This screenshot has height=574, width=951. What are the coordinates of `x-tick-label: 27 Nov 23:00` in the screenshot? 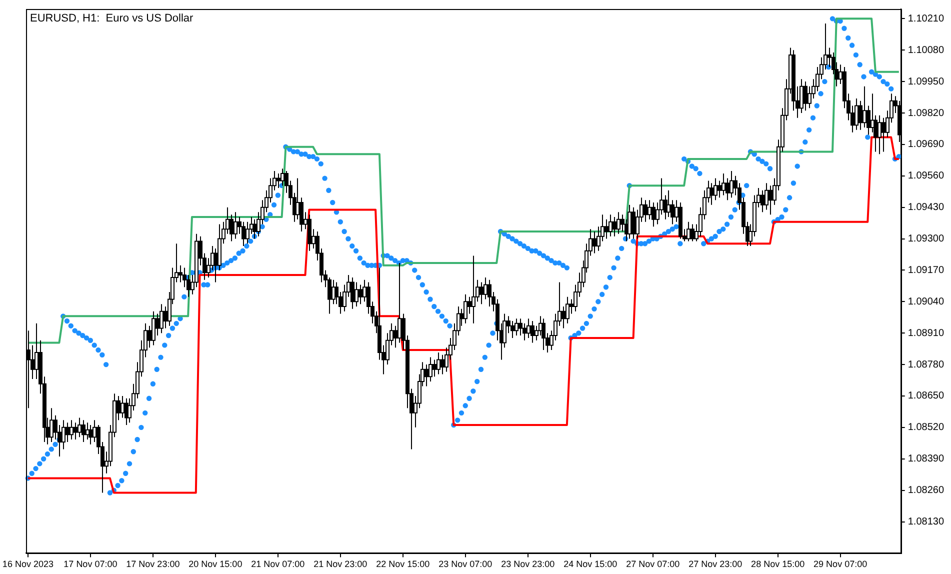 It's located at (715, 564).